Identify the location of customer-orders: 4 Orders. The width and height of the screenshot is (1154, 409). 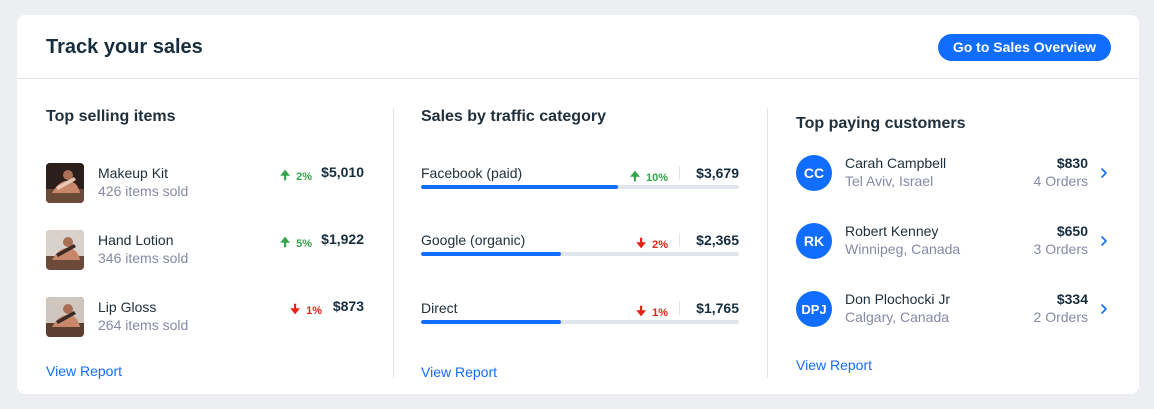
(1060, 181).